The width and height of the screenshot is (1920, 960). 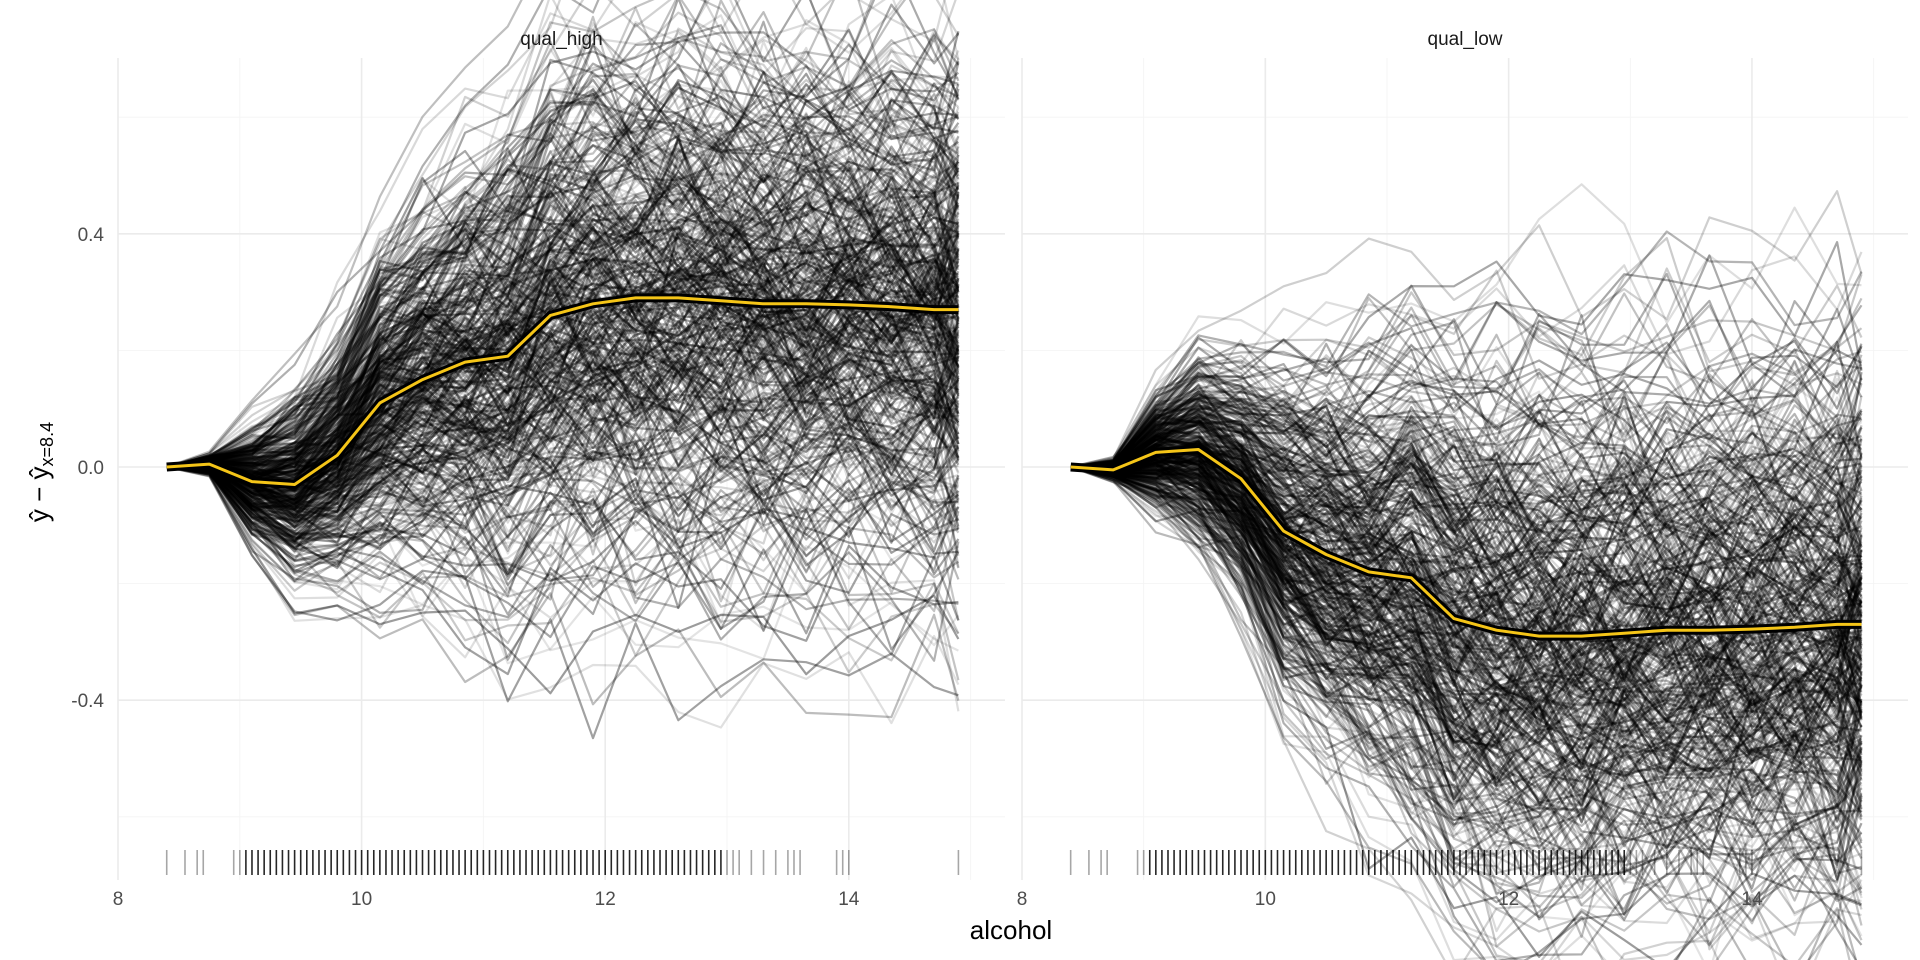 What do you see at coordinates (118, 899) in the screenshot?
I see `x-tick-label: 8` at bounding box center [118, 899].